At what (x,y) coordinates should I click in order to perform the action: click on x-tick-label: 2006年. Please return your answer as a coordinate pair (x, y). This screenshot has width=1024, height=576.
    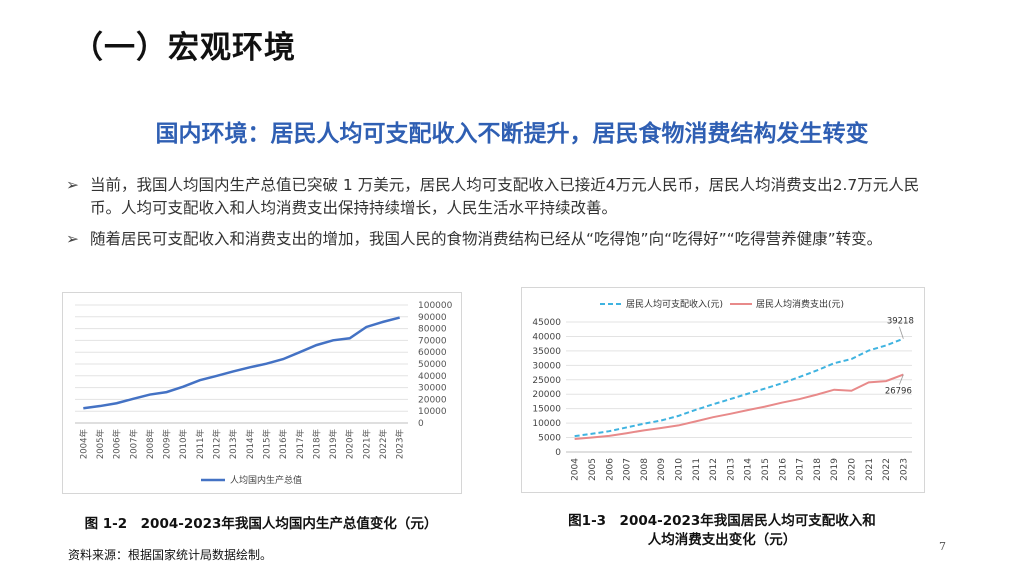
    Looking at the image, I should click on (117, 444).